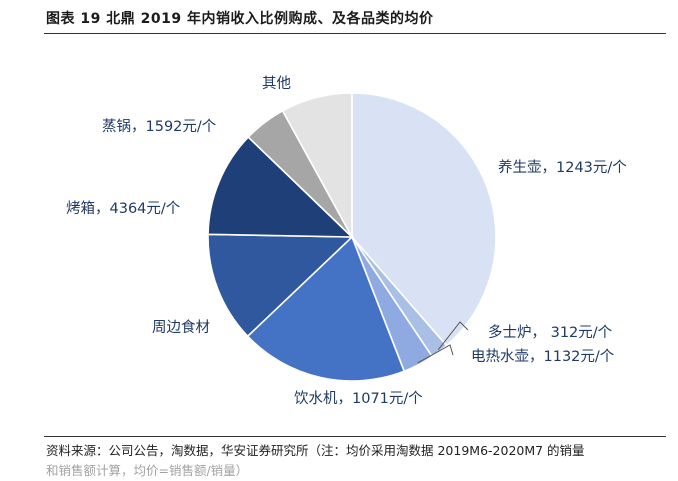 Image resolution: width=678 pixels, height=481 pixels. Describe the element at coordinates (355, 436) in the screenshot. I see `footer-divider` at that location.